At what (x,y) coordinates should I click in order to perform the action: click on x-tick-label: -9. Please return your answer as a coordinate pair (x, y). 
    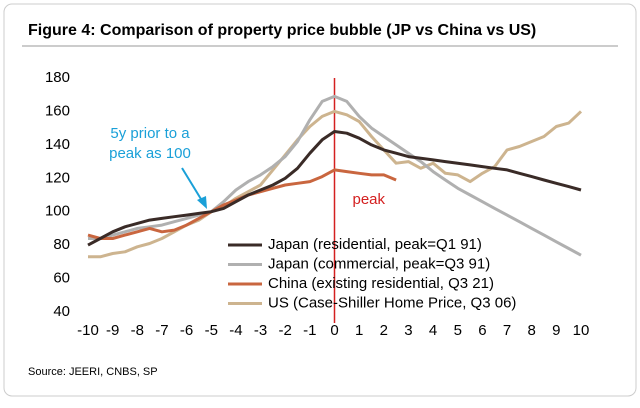
    Looking at the image, I should click on (112, 330).